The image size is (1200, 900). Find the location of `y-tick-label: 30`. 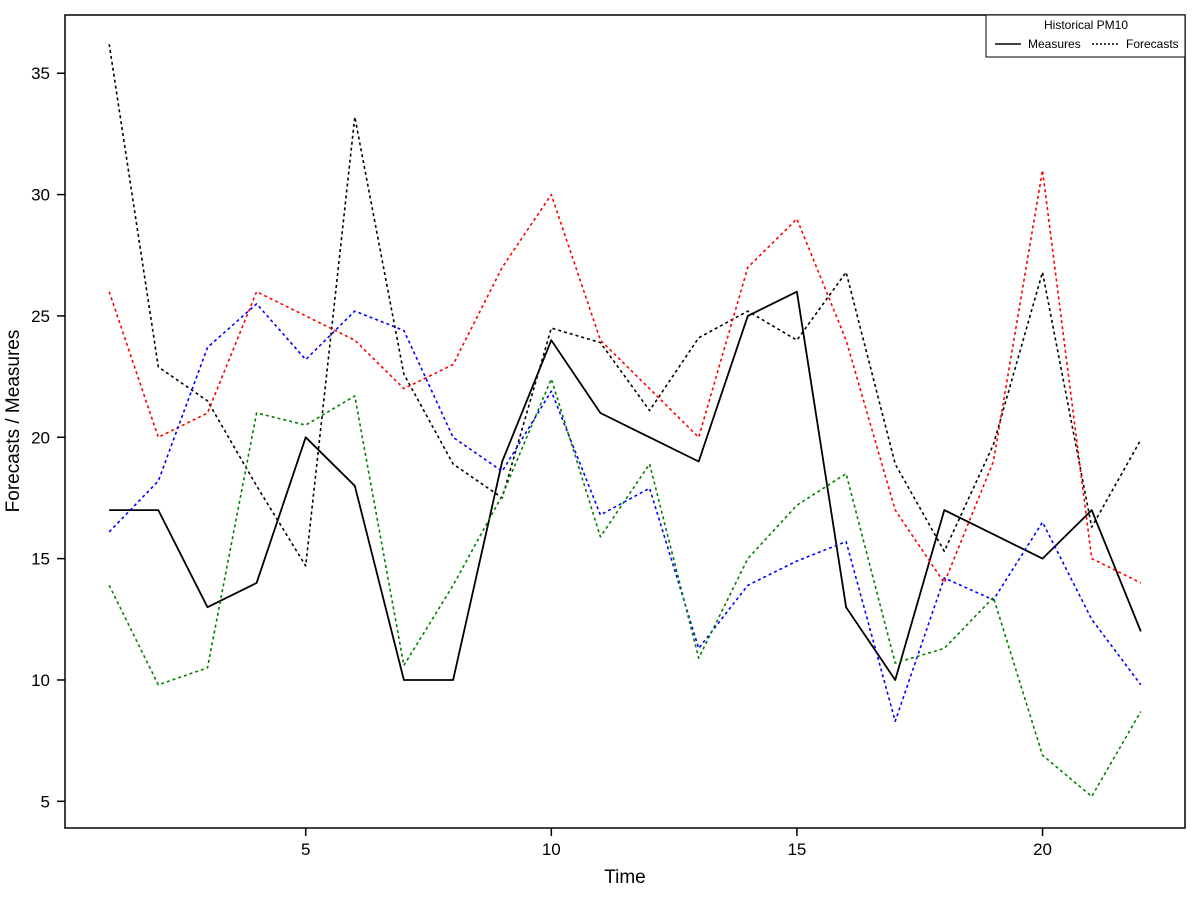

y-tick-label: 30 is located at coordinates (40, 195).